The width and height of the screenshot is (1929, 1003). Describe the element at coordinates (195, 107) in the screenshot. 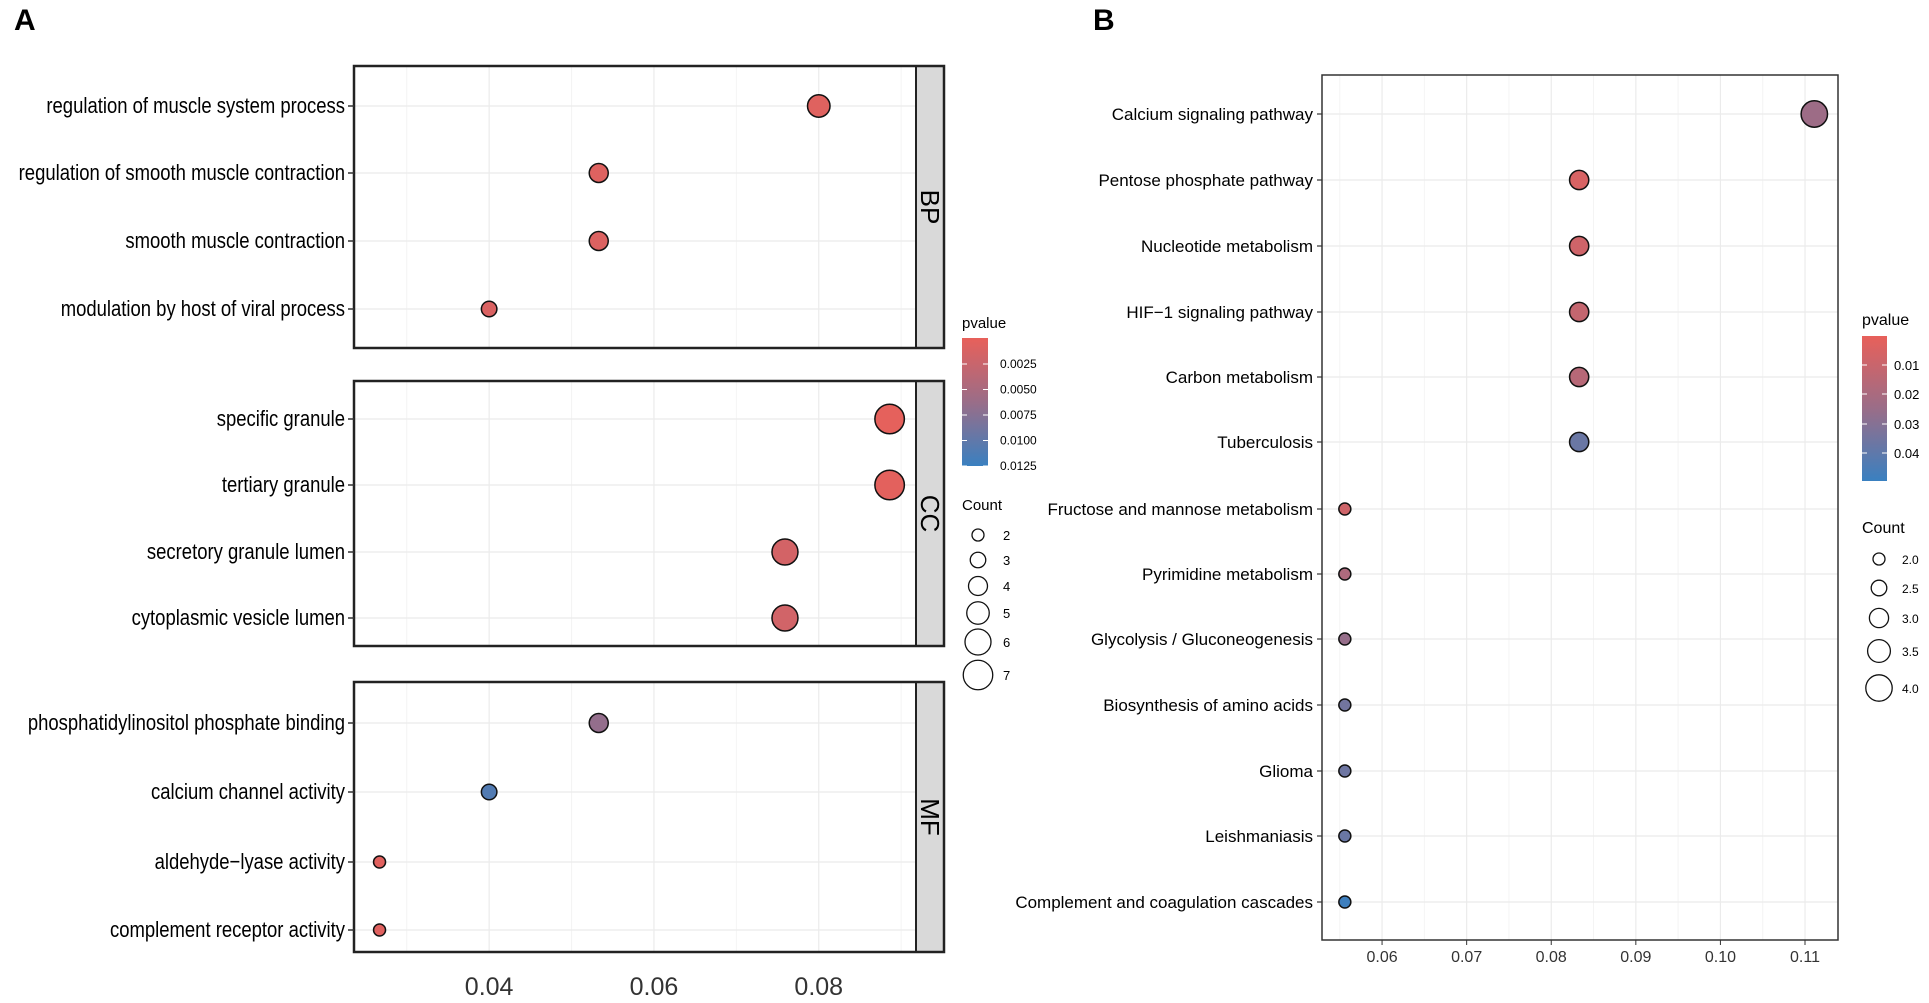

I see `y-tick-label: regulation of muscle system process` at that location.